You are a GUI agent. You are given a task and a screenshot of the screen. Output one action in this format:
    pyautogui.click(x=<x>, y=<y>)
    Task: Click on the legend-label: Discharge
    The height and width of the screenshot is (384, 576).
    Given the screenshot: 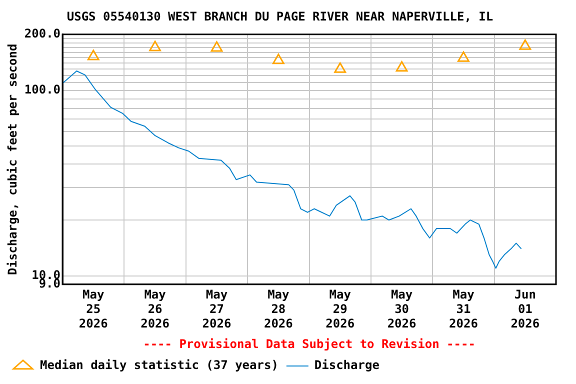 What is the action you would take?
    pyautogui.click(x=347, y=365)
    